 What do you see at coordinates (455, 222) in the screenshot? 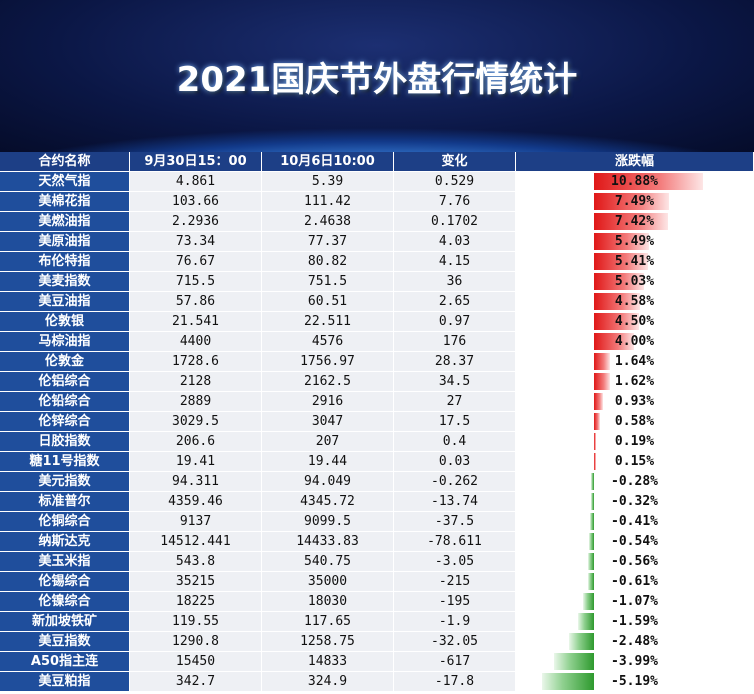
I see `value-cell: 0.1702` at bounding box center [455, 222].